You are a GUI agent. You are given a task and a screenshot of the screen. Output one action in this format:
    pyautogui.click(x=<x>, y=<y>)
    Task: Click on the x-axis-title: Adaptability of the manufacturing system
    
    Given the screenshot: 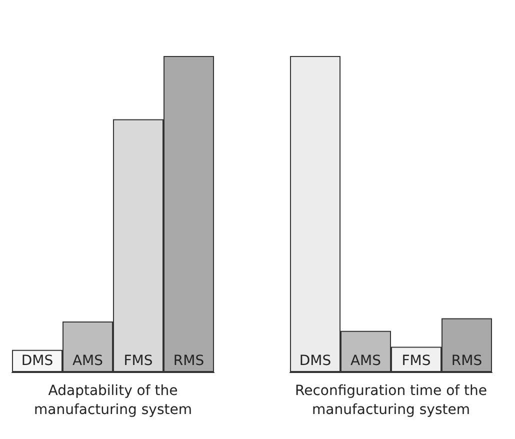 What is the action you would take?
    pyautogui.click(x=113, y=401)
    